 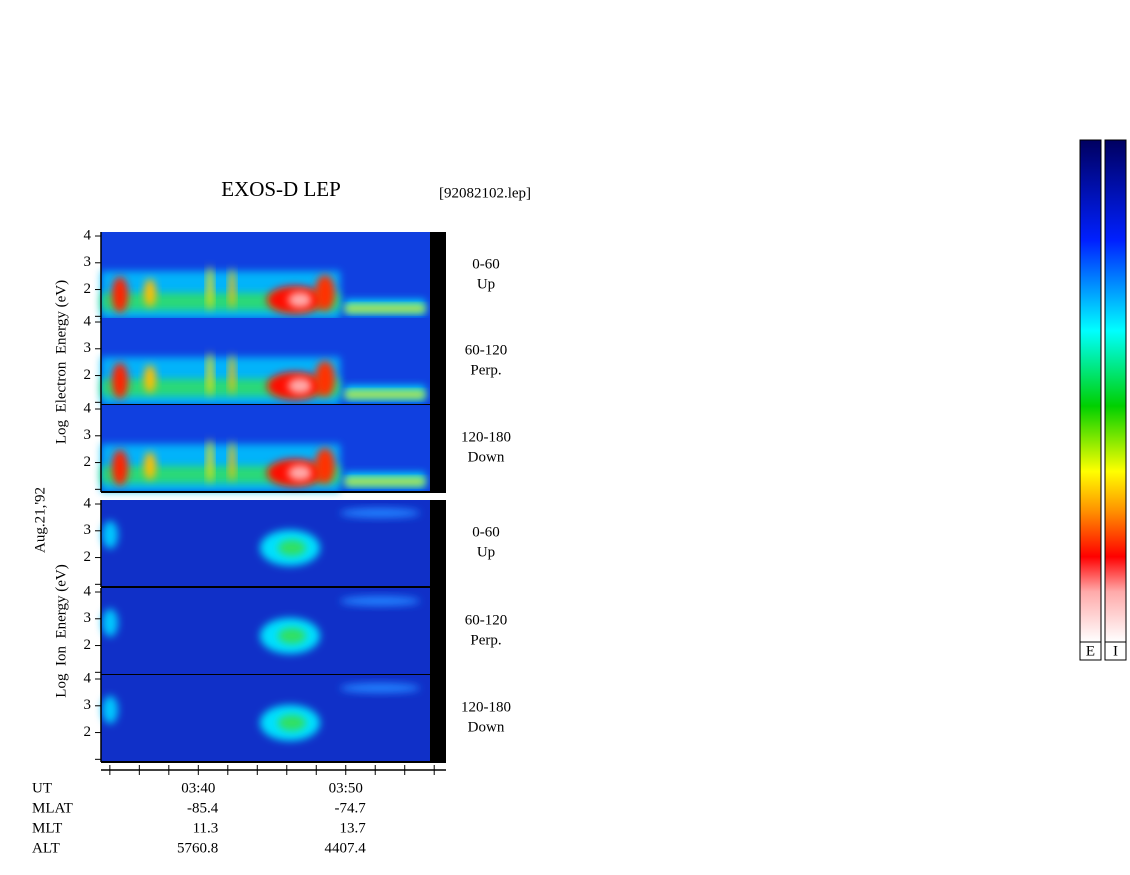 I want to click on ephemeris-value: -85.4, so click(x=203, y=808).